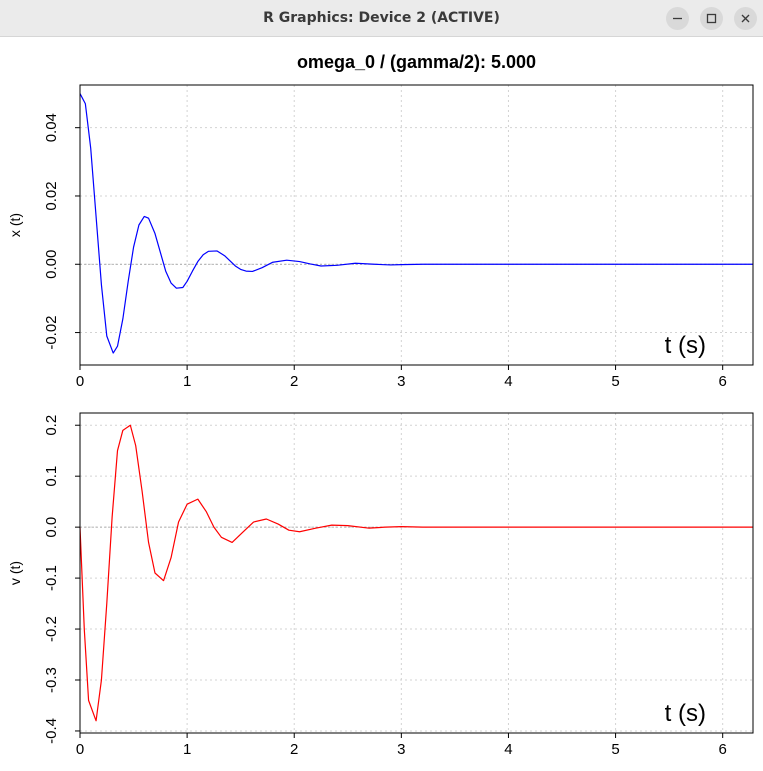 The width and height of the screenshot is (763, 771). Describe the element at coordinates (51, 264) in the screenshot. I see `y-tick-label: 0.00` at that location.